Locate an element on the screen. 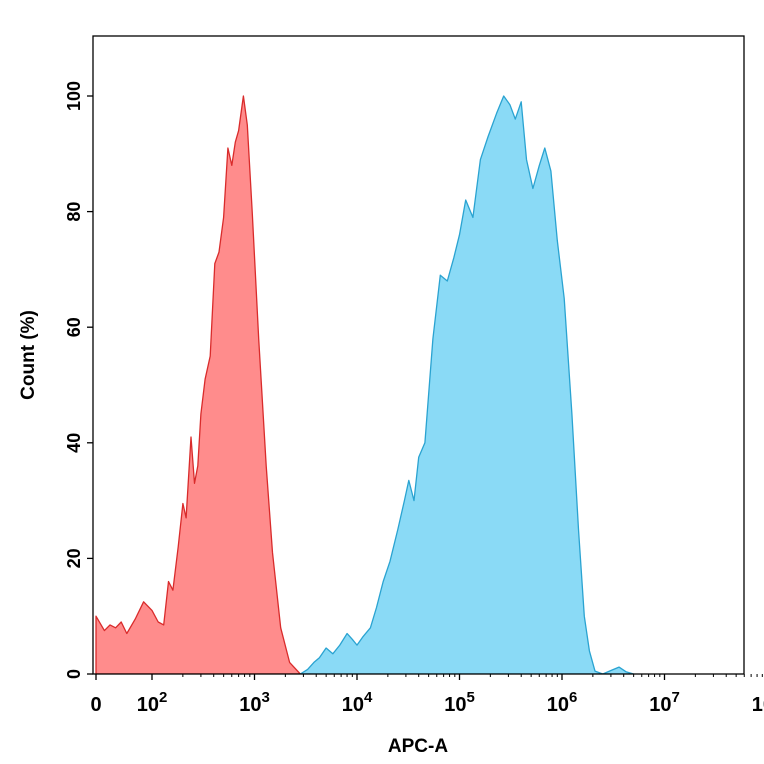 Image resolution: width=764 pixels, height=764 pixels. x-tick-label: 10³ is located at coordinates (254, 702).